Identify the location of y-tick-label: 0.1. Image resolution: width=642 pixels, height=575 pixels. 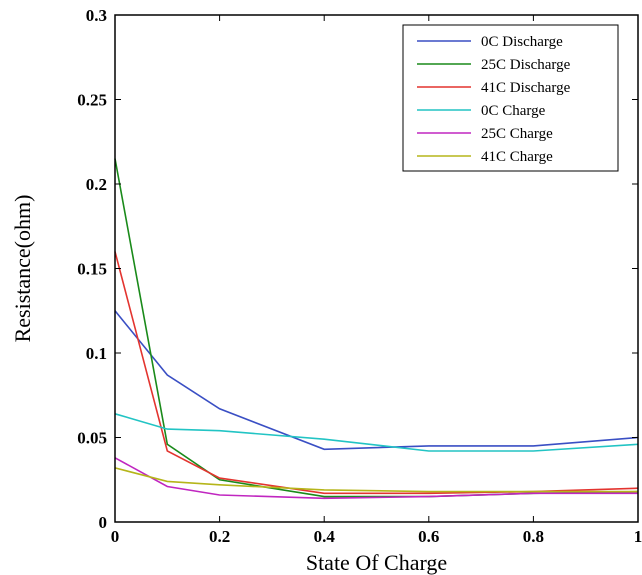
(96, 353).